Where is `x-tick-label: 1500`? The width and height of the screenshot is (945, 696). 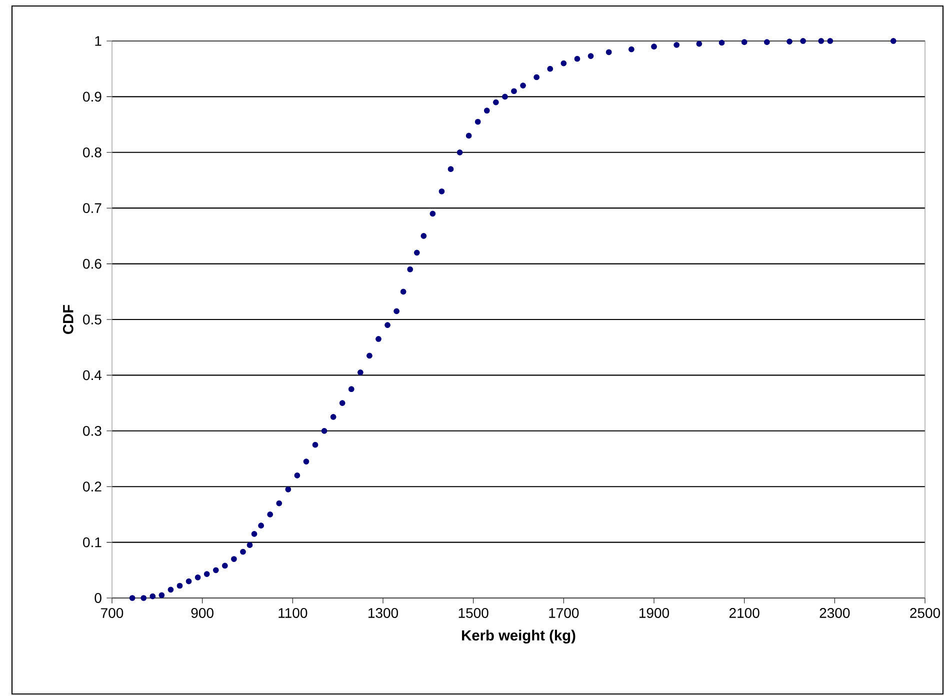
x-tick-label: 1500 is located at coordinates (473, 613).